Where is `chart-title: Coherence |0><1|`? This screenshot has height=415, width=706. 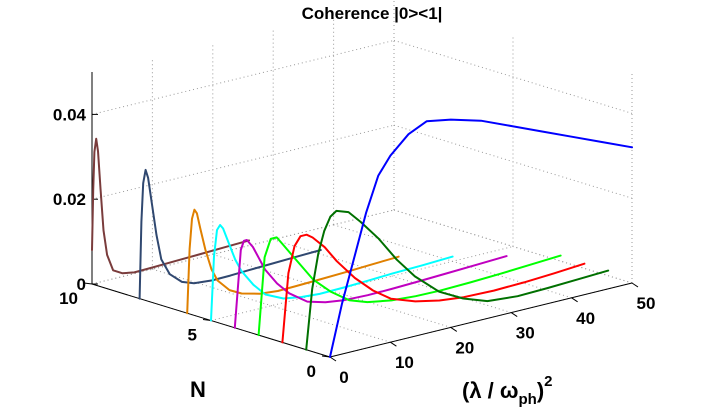
chart-title: Coherence |0><1| is located at coordinates (372, 13).